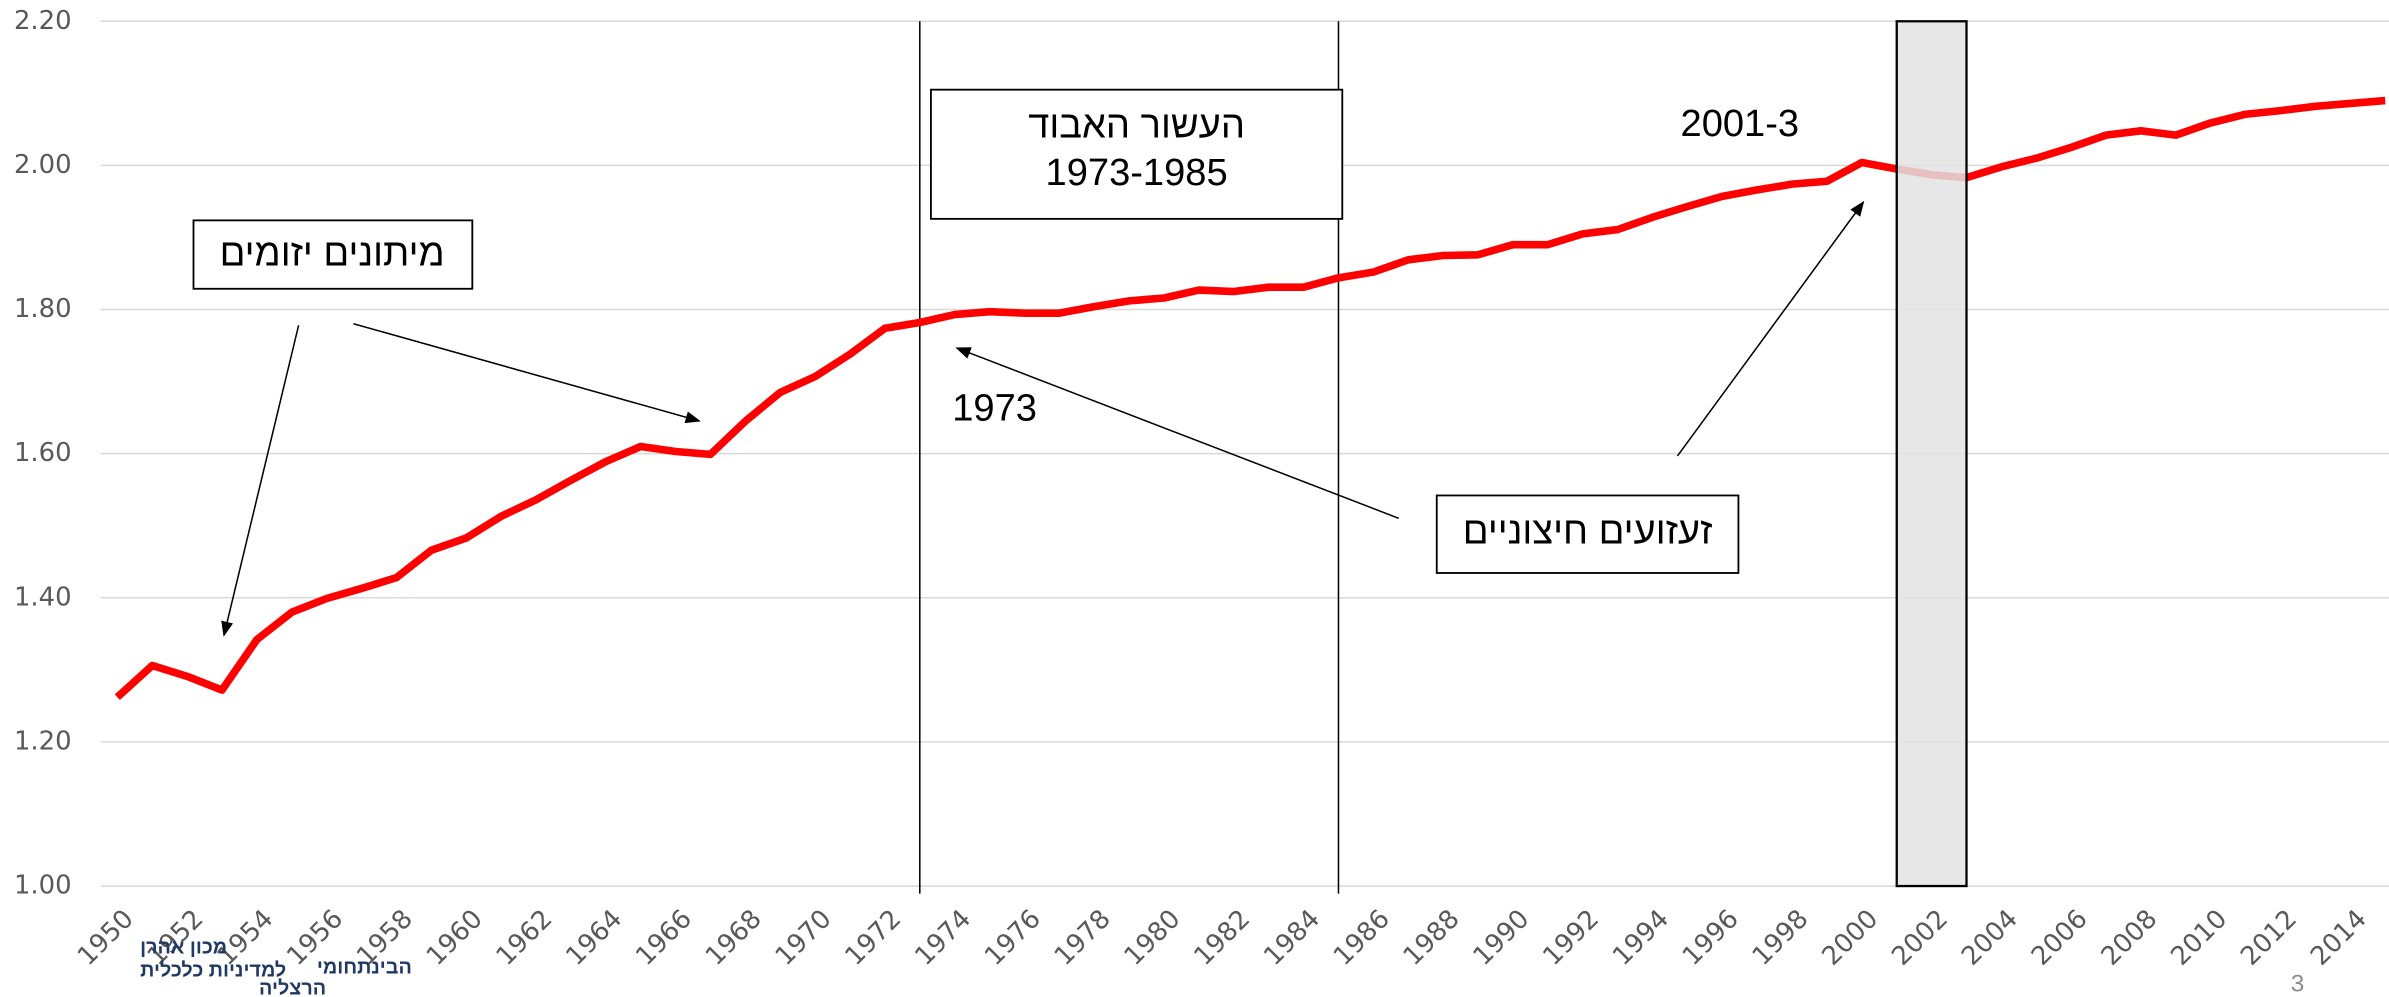 The width and height of the screenshot is (2389, 997). Describe the element at coordinates (1292, 938) in the screenshot. I see `x-tick-label: 1984` at that location.